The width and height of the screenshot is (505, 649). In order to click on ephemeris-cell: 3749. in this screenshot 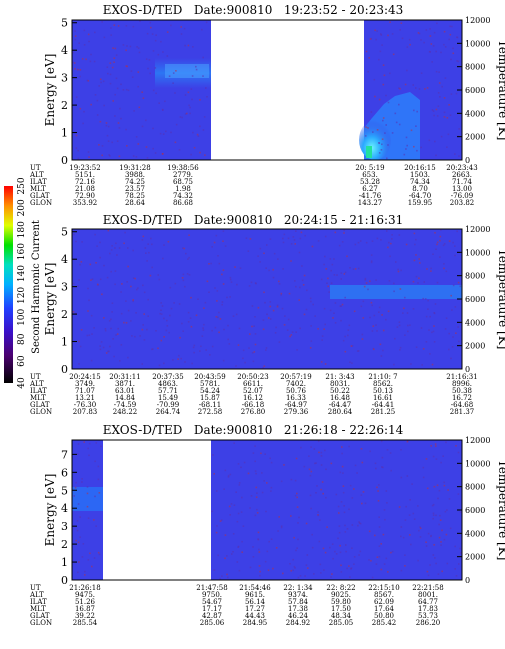, I will do `click(85, 384)`.